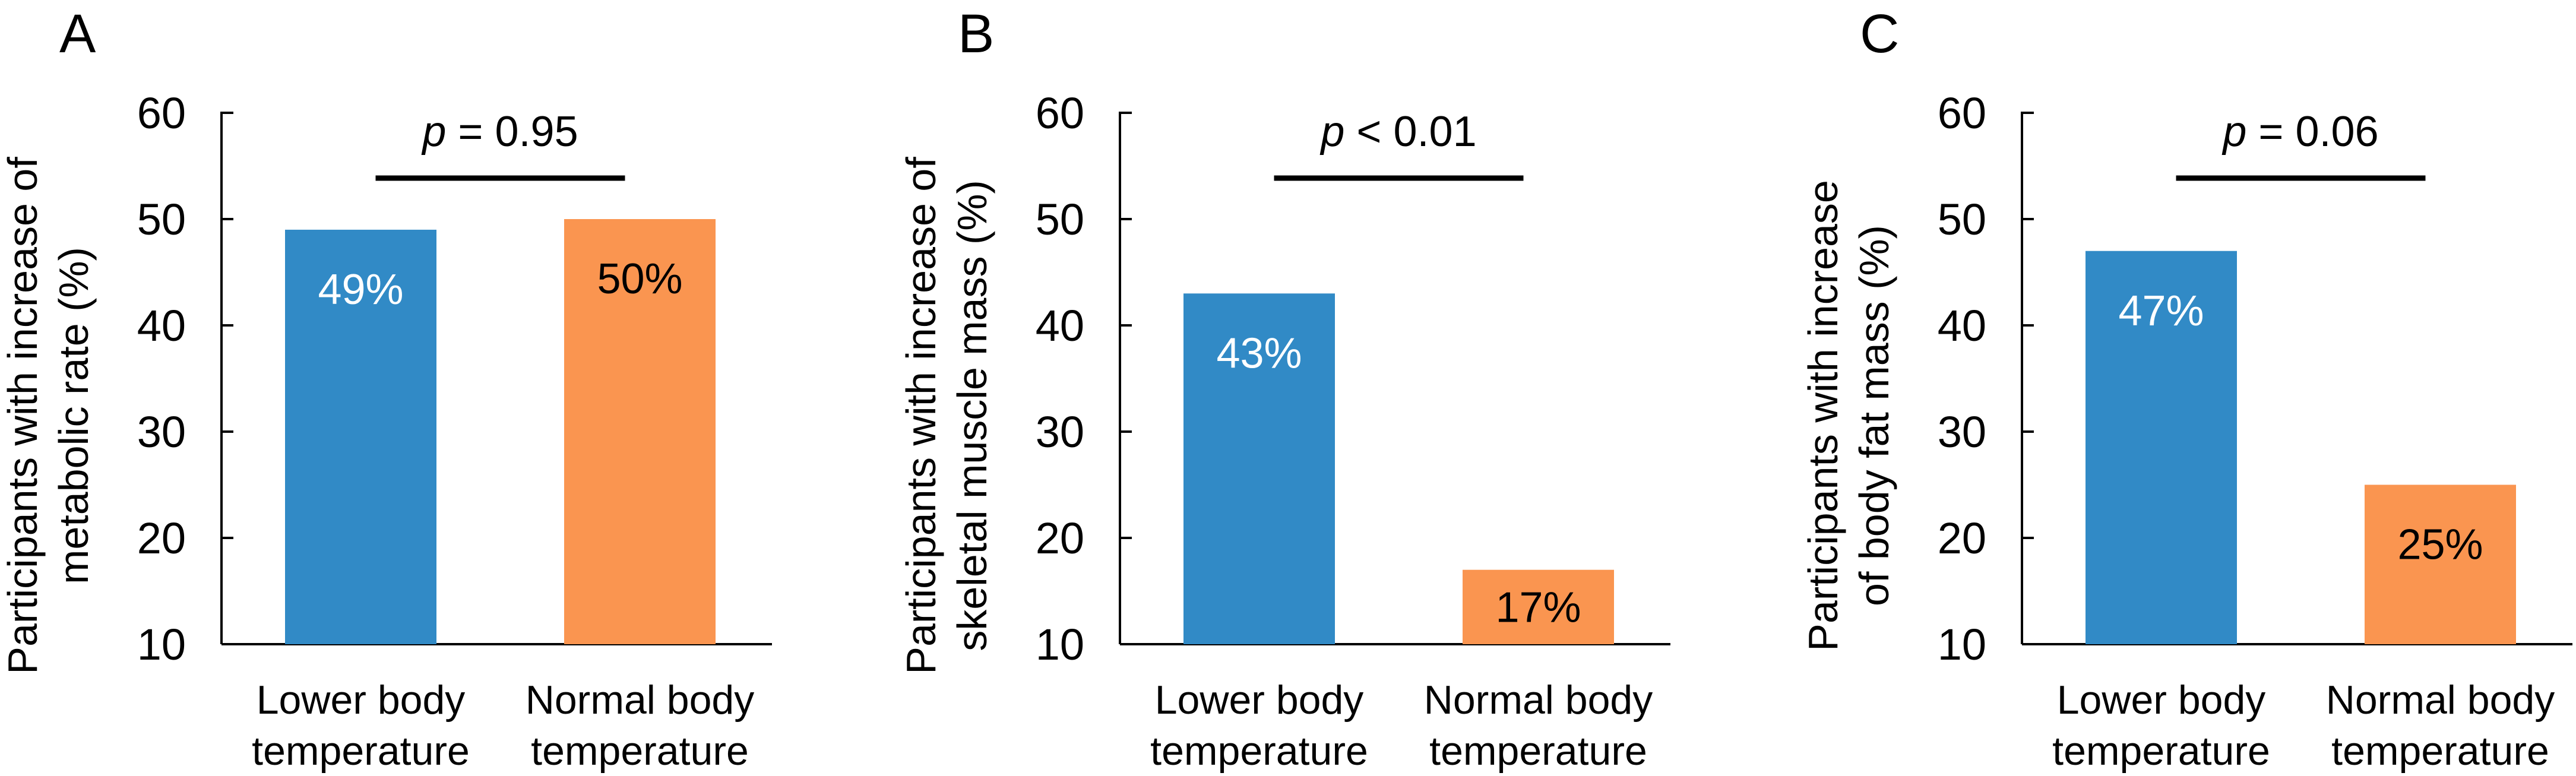  I want to click on p-value-label: p = 0.95, so click(499, 132).